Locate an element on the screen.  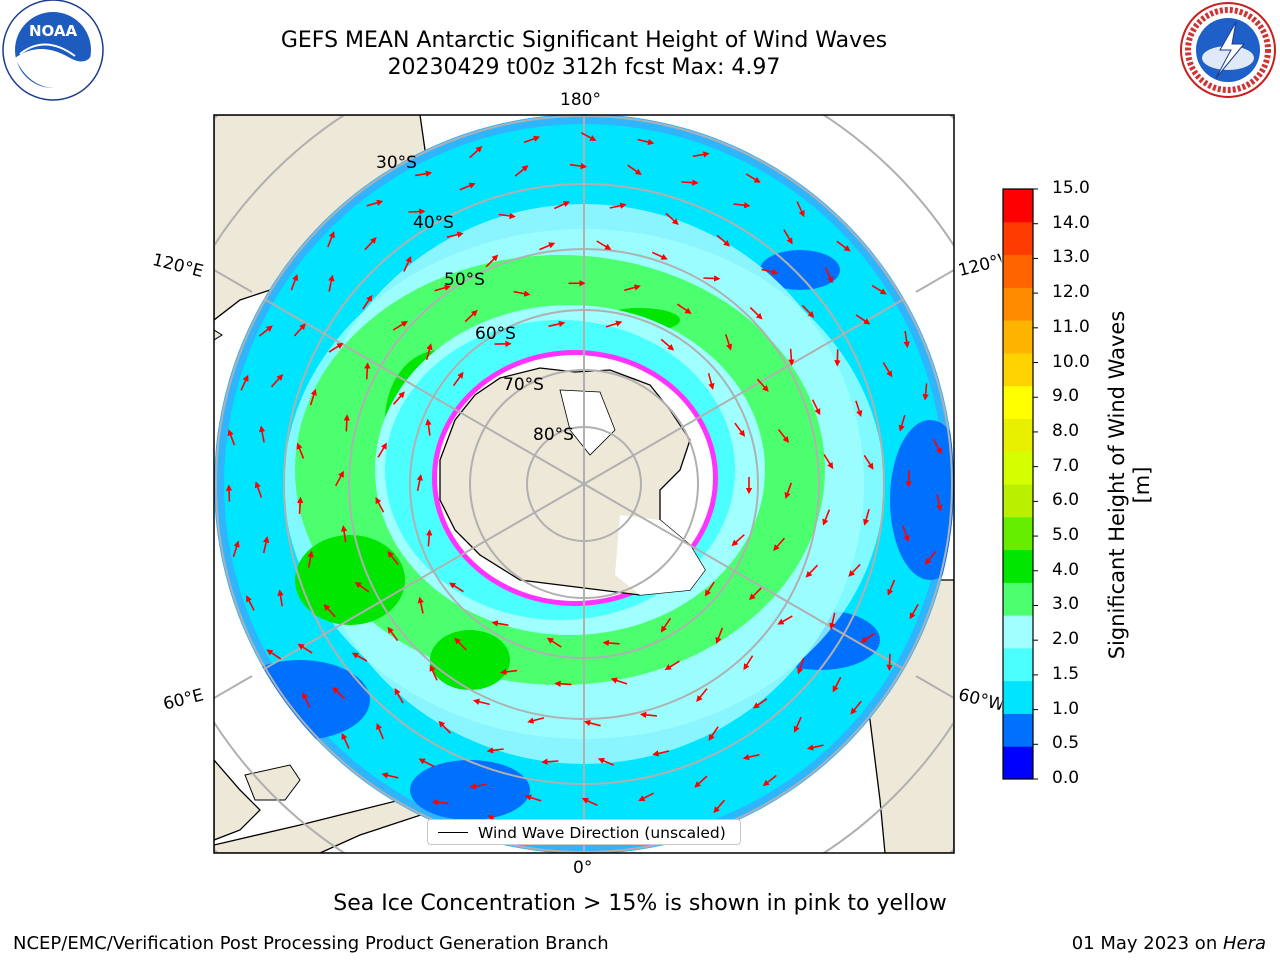
map-legend: Wind Wave Direction (unscaled) is located at coordinates (584, 832).